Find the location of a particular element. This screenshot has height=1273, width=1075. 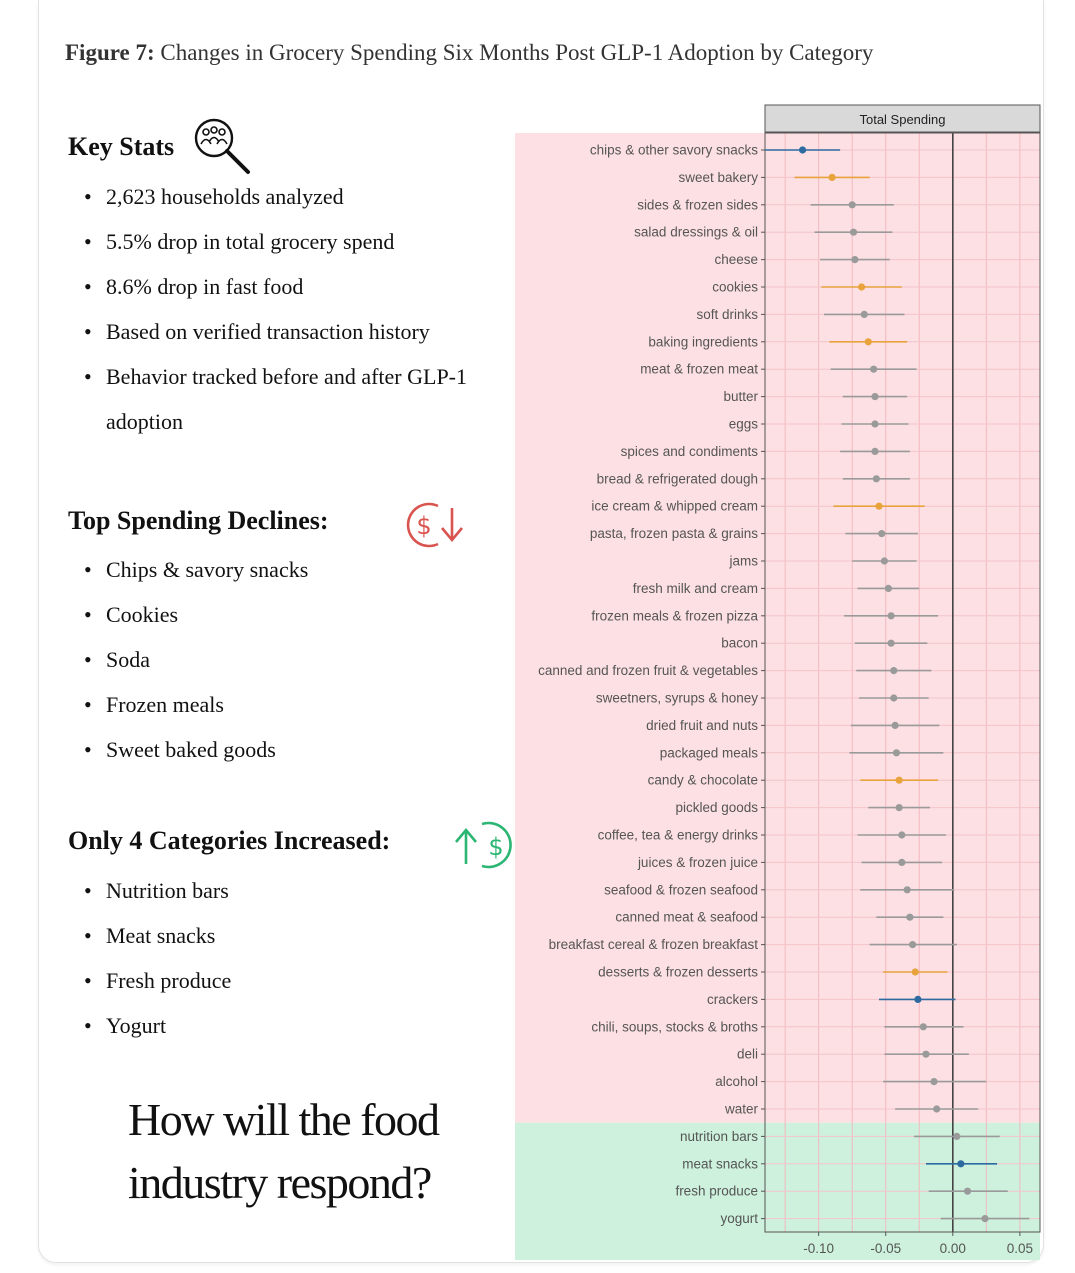

list-item: 2,623 households analyzed is located at coordinates (299, 196).